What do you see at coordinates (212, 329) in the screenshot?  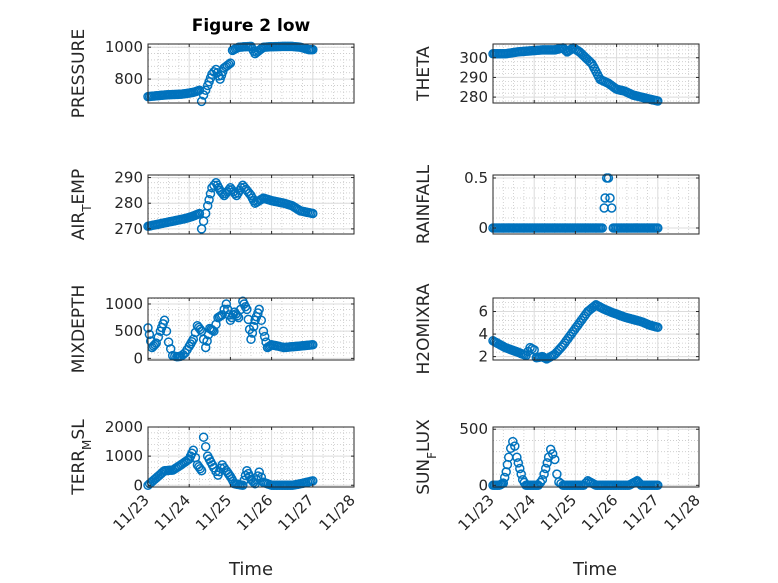 I see `subplot-mixdepth: 0 500 1000 MIXDEPTH` at bounding box center [212, 329].